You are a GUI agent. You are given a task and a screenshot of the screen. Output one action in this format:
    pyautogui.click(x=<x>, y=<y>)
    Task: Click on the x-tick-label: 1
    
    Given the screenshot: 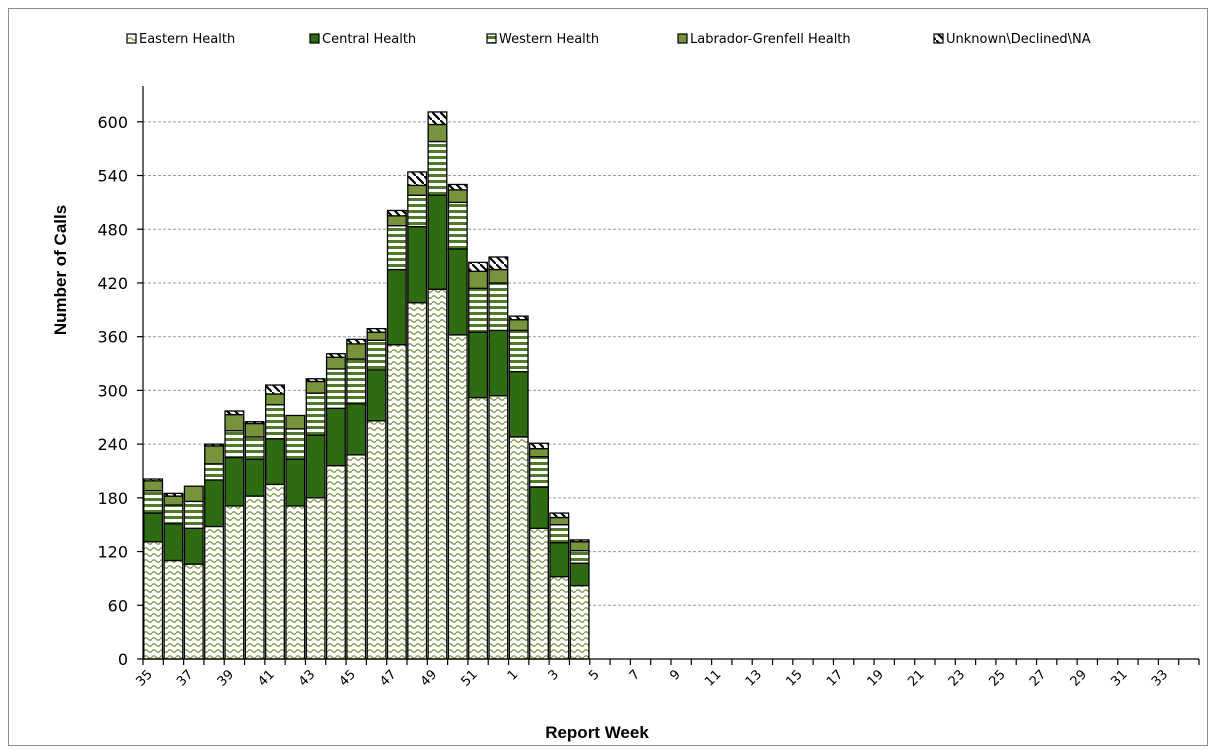 What is the action you would take?
    pyautogui.click(x=513, y=675)
    